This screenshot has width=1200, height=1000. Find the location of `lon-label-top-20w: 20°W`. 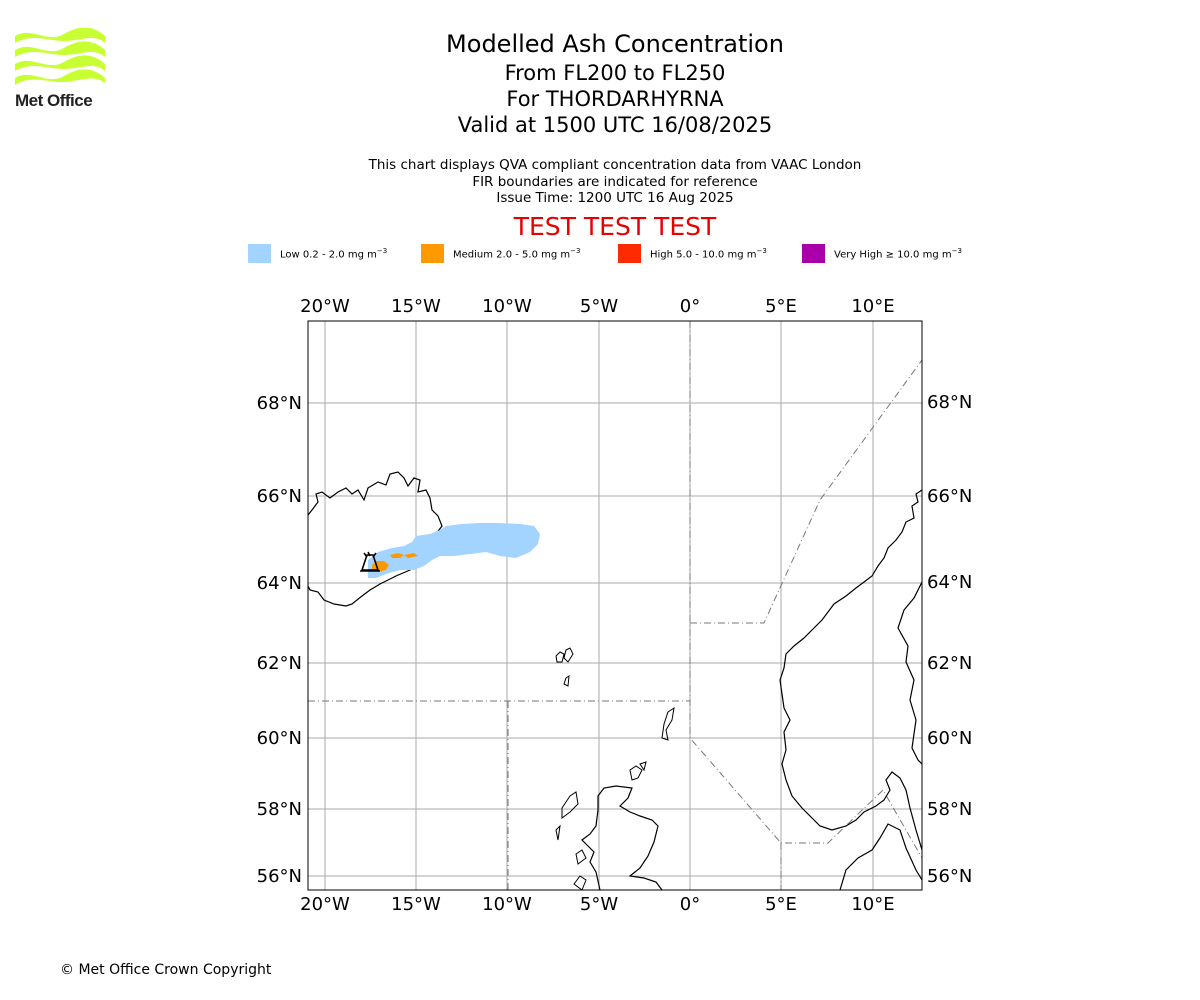

lon-label-top-20w: 20°W is located at coordinates (325, 306).